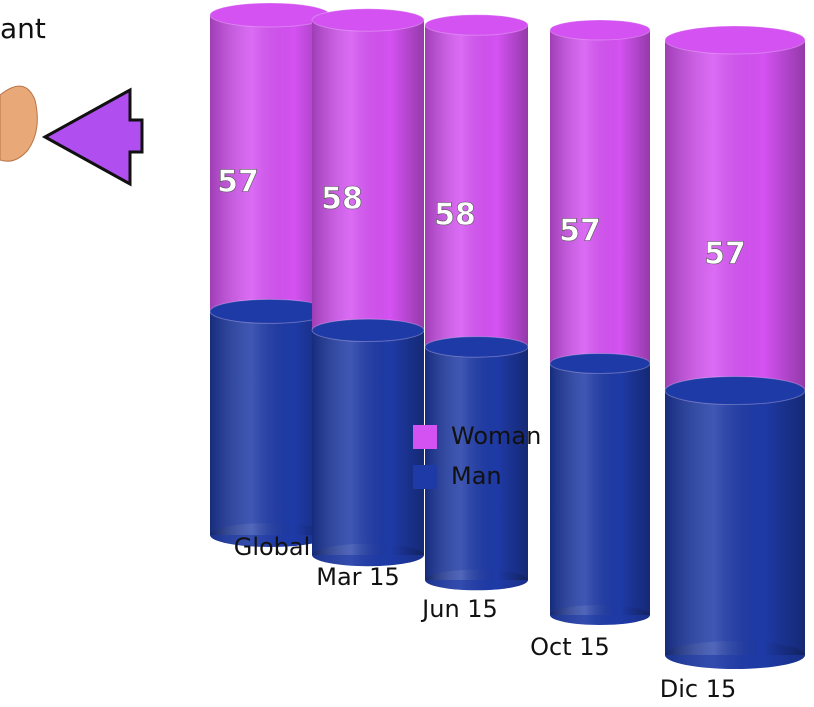 This screenshot has width=814, height=707. What do you see at coordinates (476, 476) in the screenshot?
I see `legend-label: Man` at bounding box center [476, 476].